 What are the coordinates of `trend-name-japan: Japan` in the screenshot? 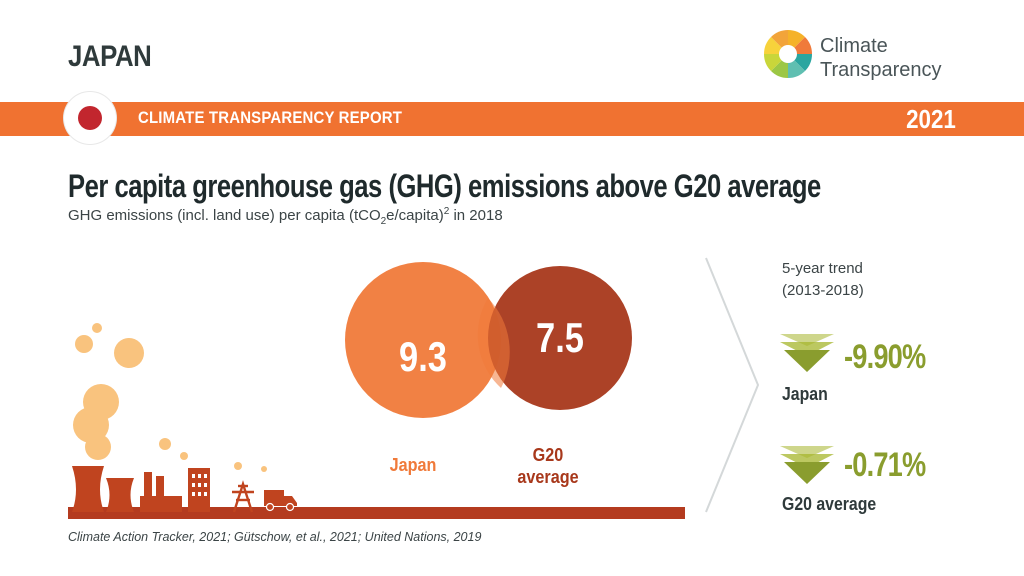 It's located at (805, 394).